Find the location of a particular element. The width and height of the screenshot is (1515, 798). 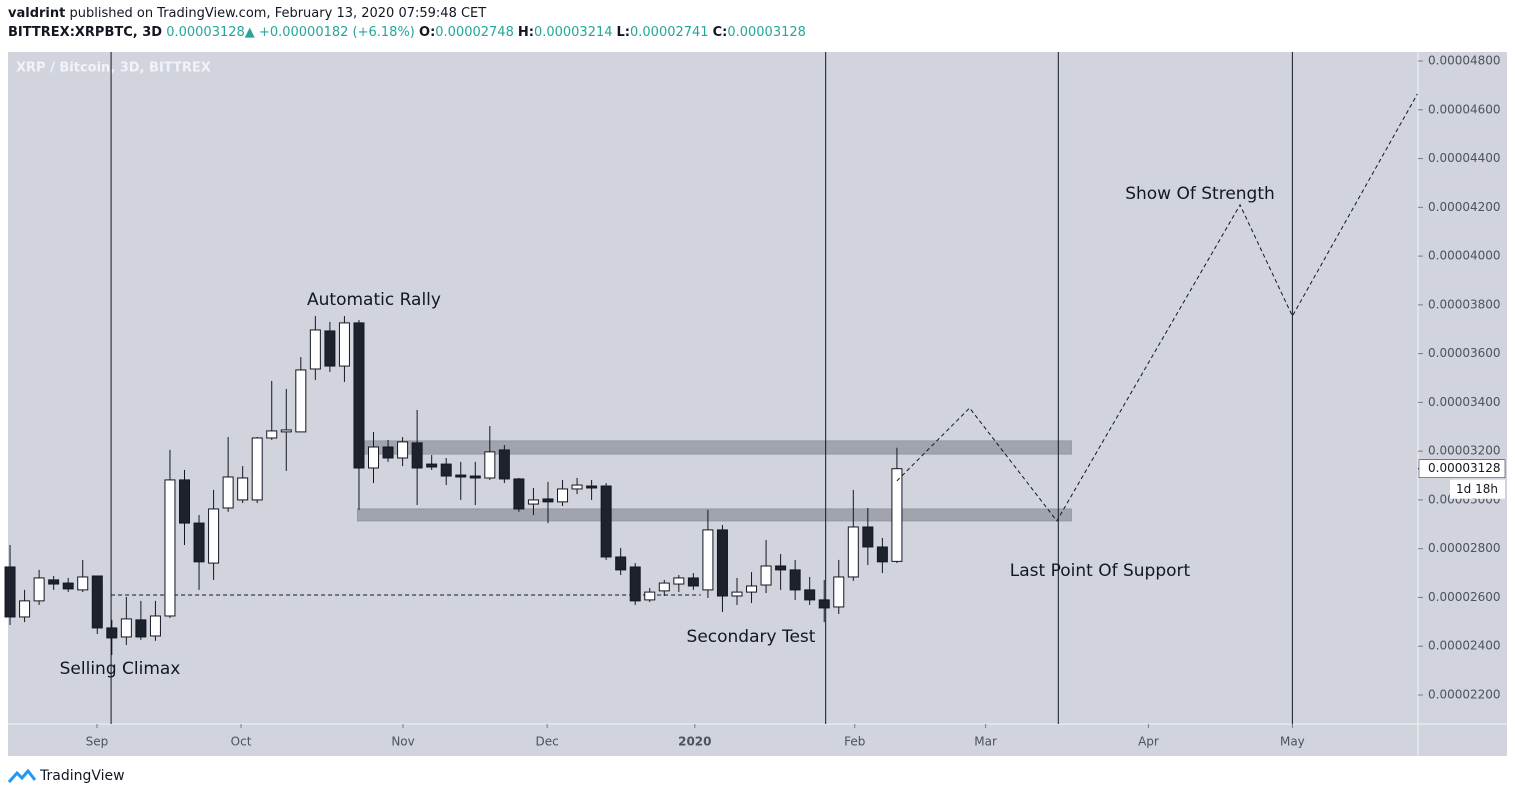

ohlc-label: C: is located at coordinates (720, 32).